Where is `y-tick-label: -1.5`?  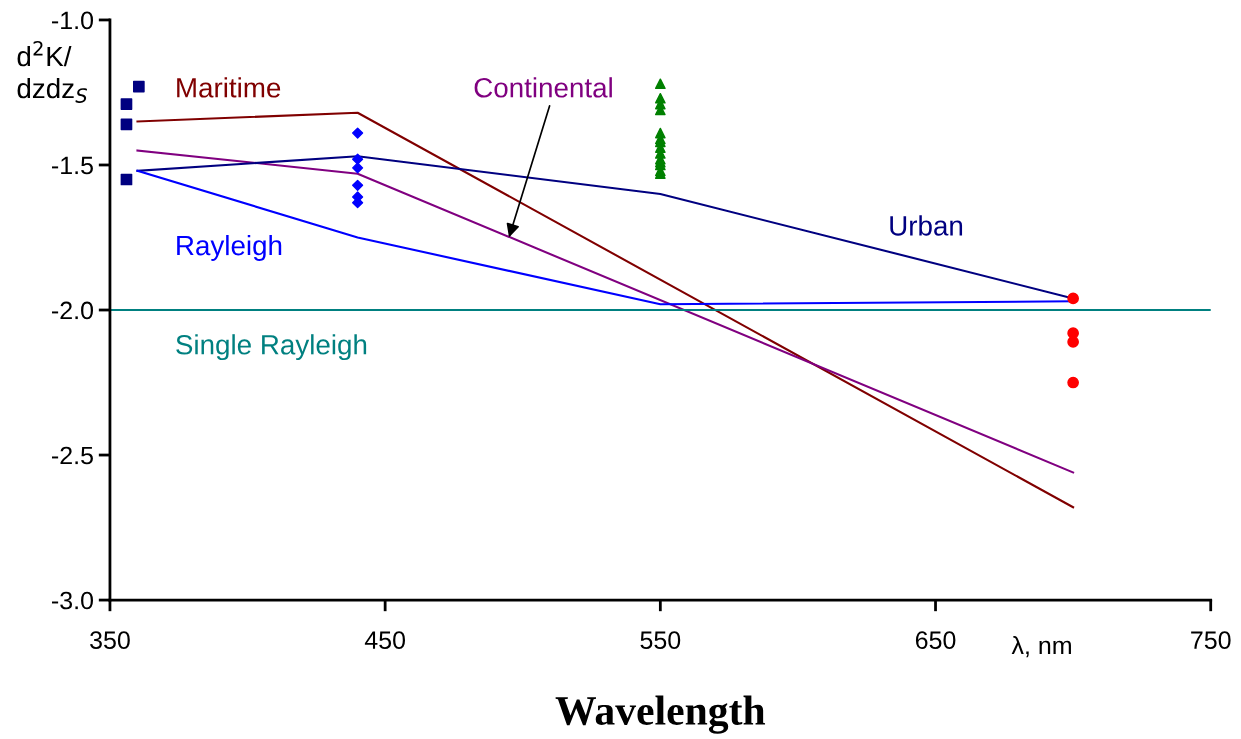 y-tick-label: -1.5 is located at coordinates (72, 165).